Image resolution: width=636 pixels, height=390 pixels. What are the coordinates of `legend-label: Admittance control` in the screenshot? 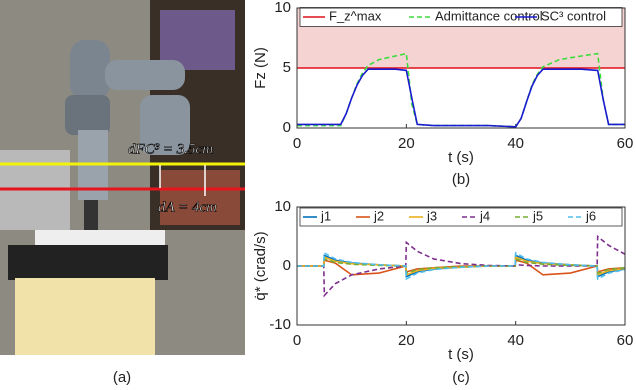 It's located at (489, 15).